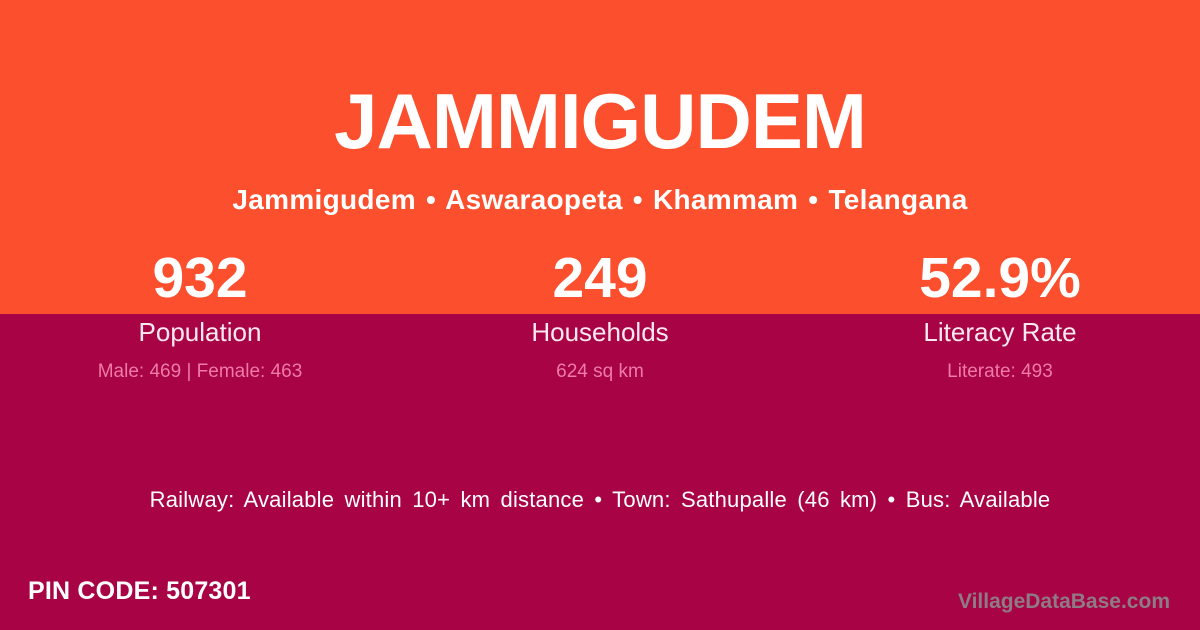 The height and width of the screenshot is (630, 1200). I want to click on households-value: 249, so click(600, 278).